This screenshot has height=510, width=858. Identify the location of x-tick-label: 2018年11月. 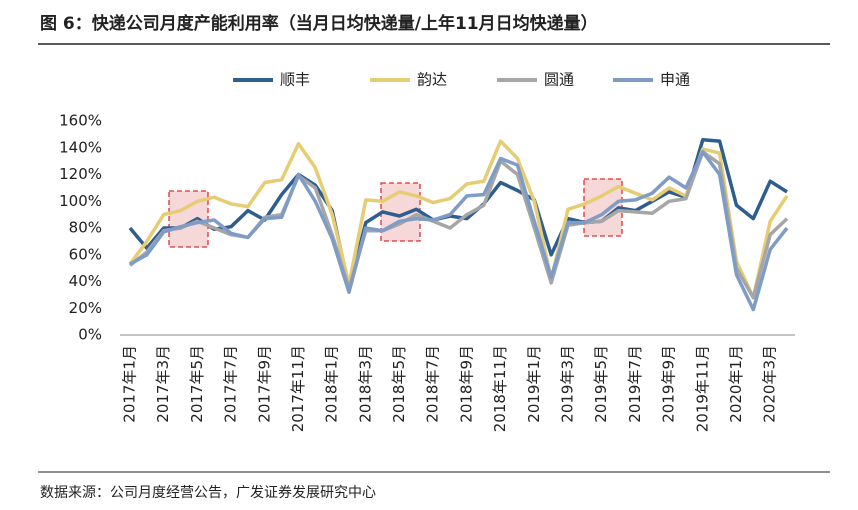
(500, 388).